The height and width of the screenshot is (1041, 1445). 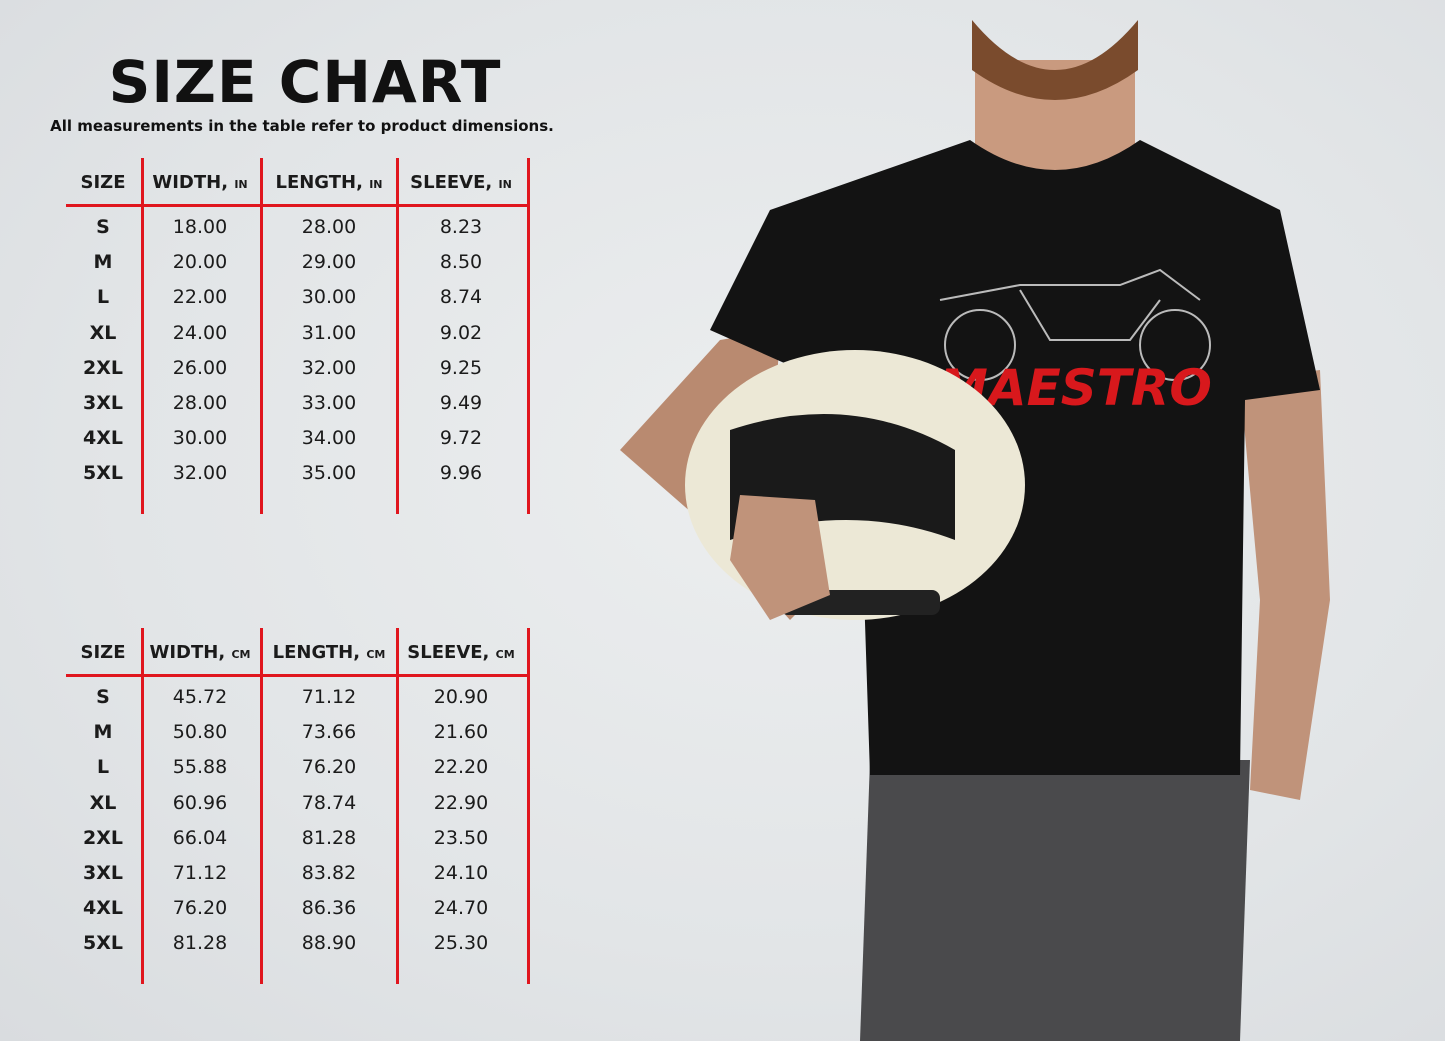 What do you see at coordinates (461, 837) in the screenshot?
I see `measurement-value: 23.50` at bounding box center [461, 837].